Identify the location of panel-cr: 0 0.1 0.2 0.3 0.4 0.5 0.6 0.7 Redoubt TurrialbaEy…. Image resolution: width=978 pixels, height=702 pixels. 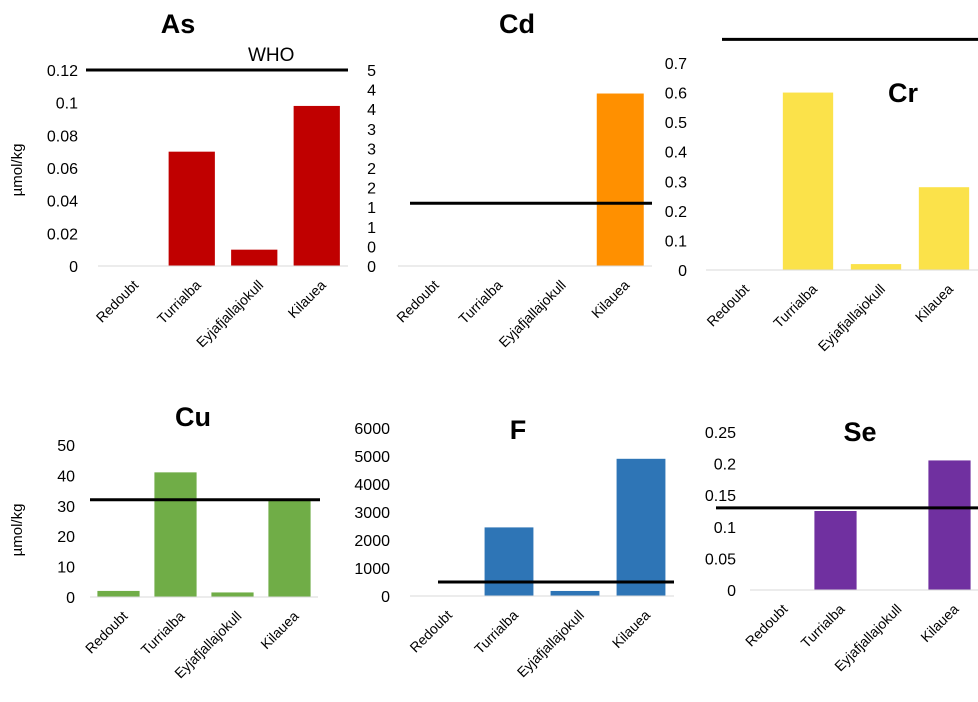
(821, 195).